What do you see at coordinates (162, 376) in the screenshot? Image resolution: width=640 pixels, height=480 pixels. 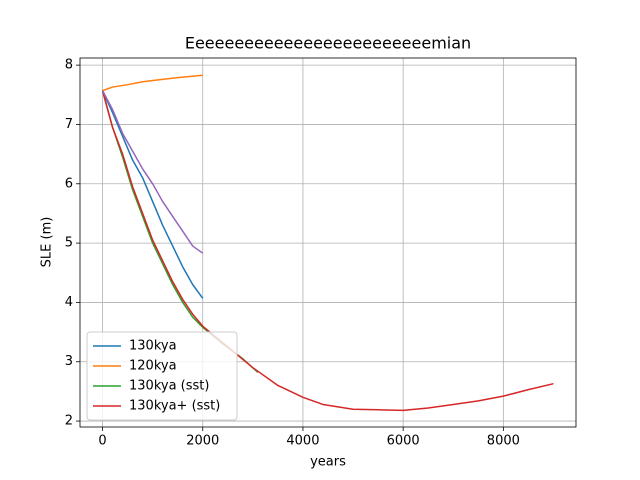 I see `legend-box` at bounding box center [162, 376].